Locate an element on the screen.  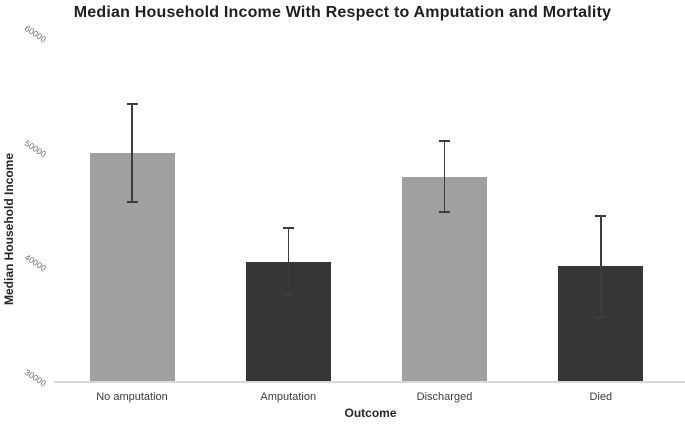
y-tick-label: 30000 is located at coordinates (35, 377).